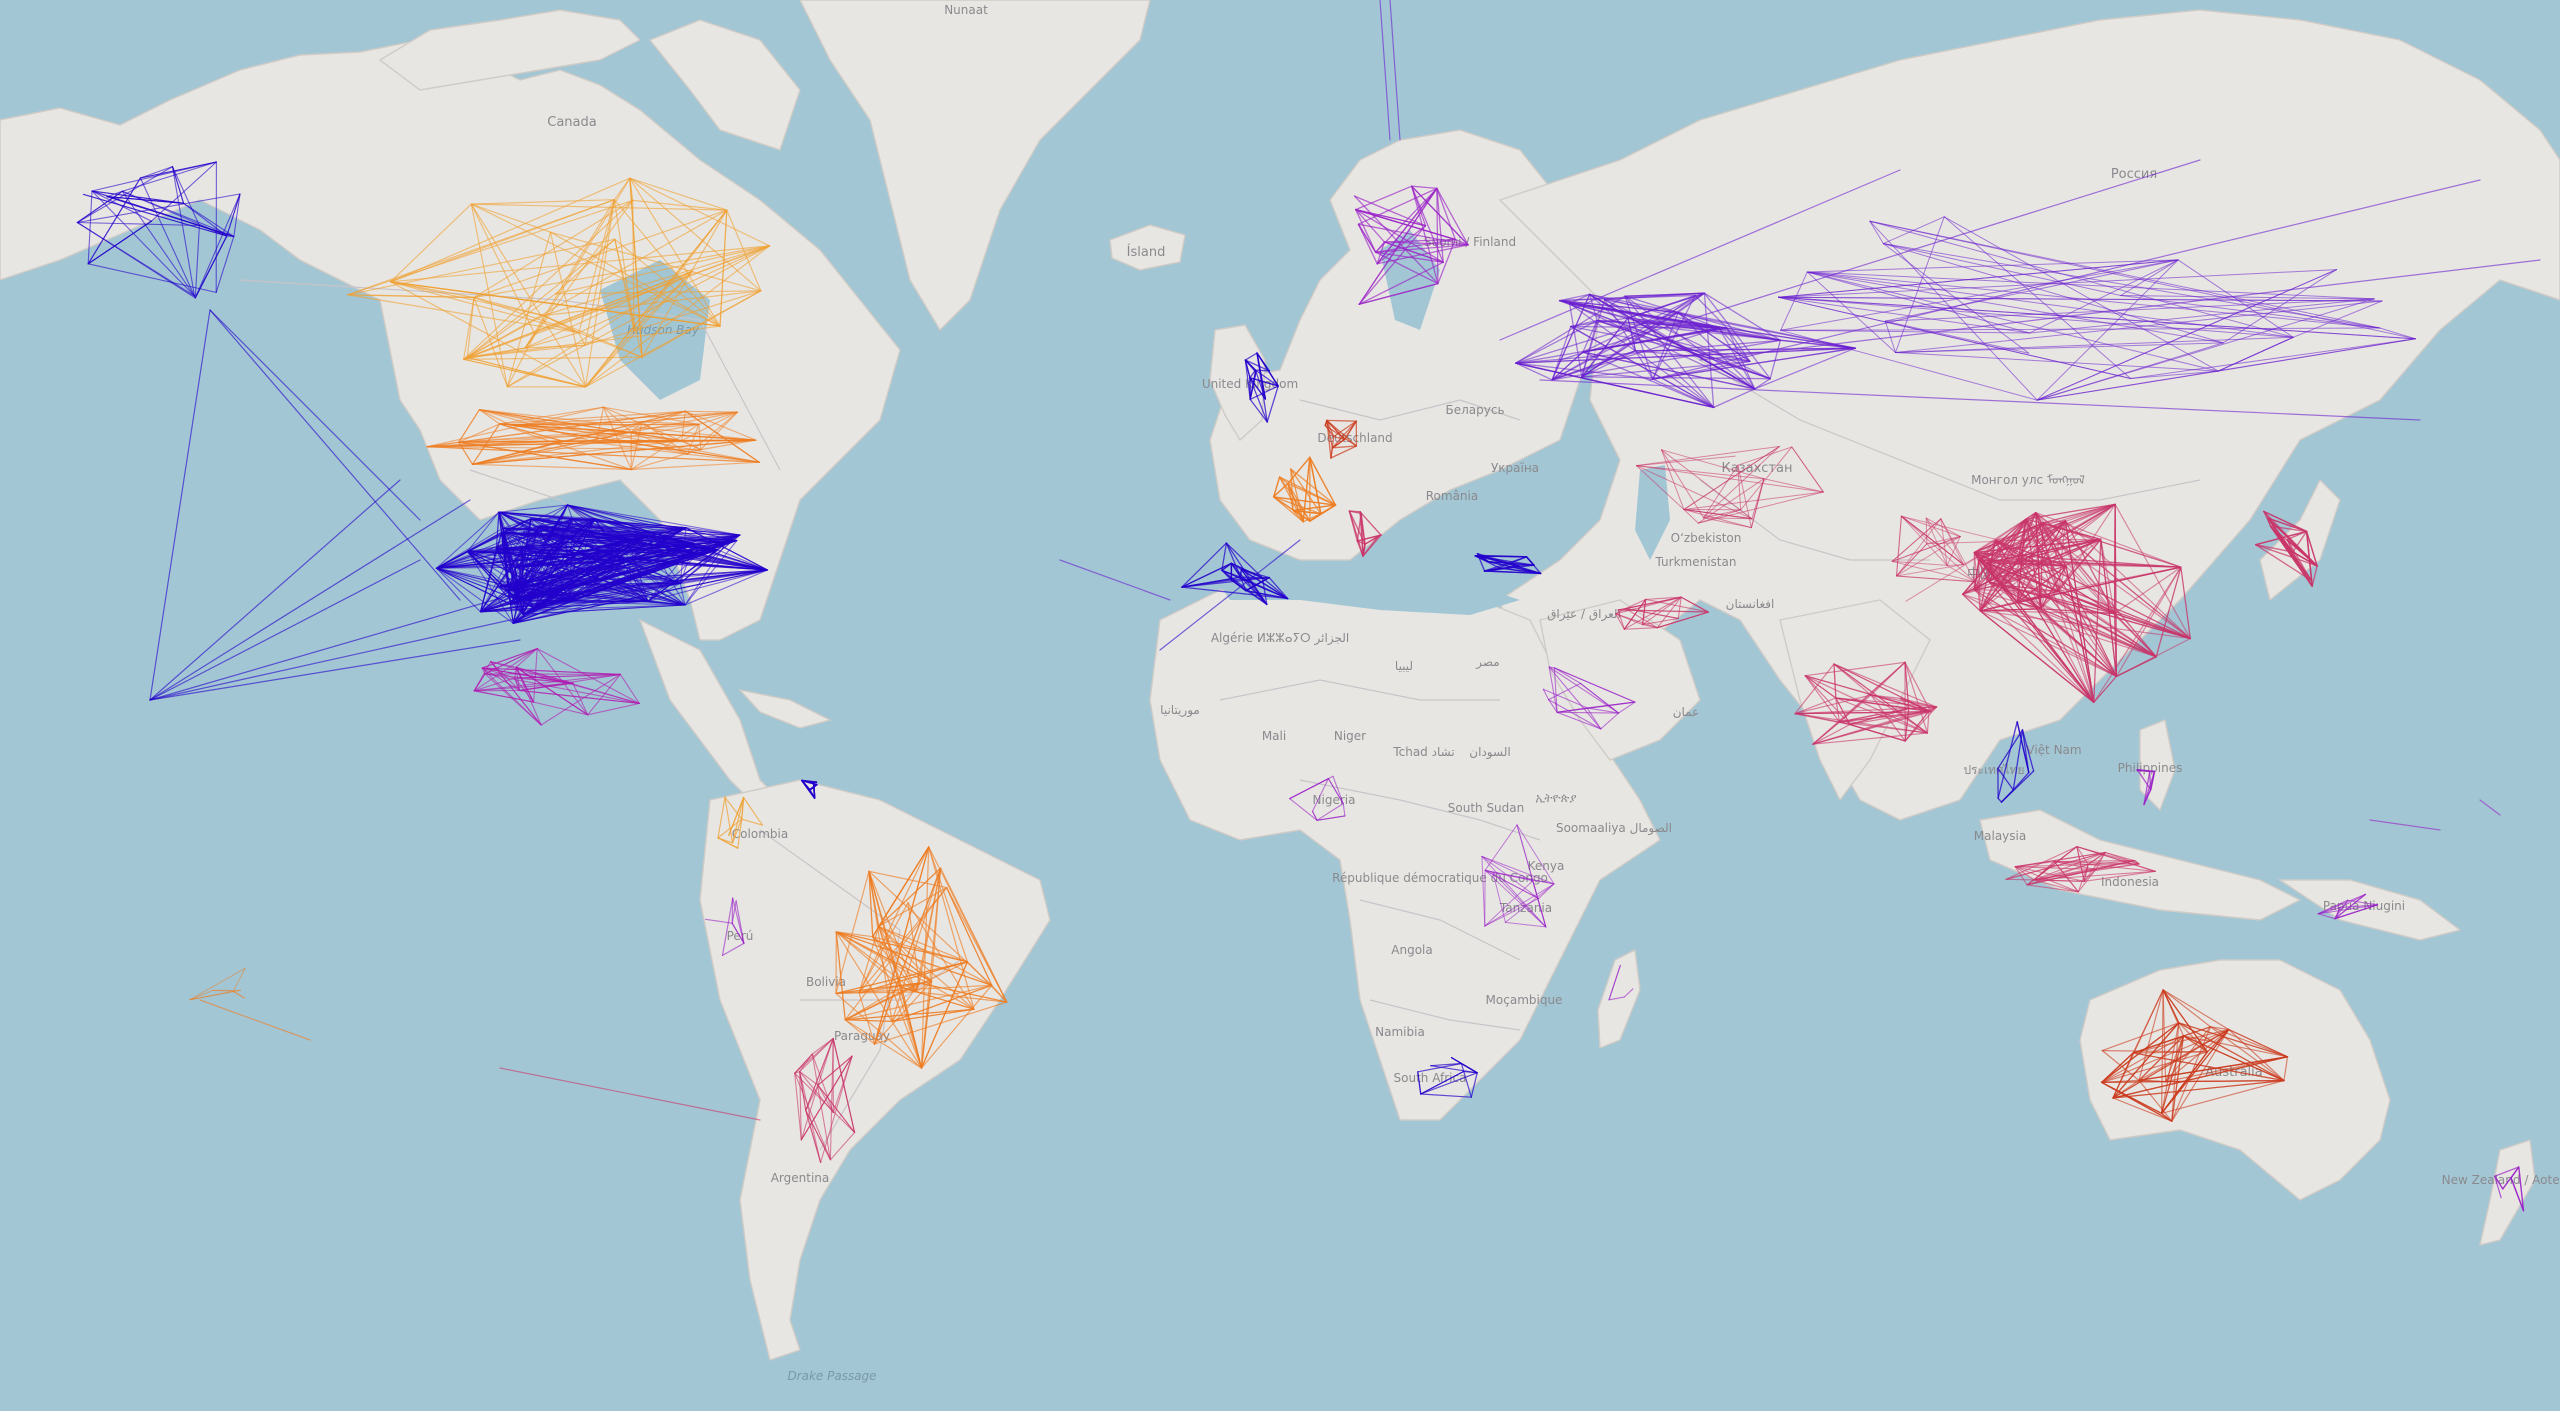 This screenshot has width=2560, height=1411. Describe the element at coordinates (1486, 808) in the screenshot. I see `label-south-sudan: South Sudan` at that location.